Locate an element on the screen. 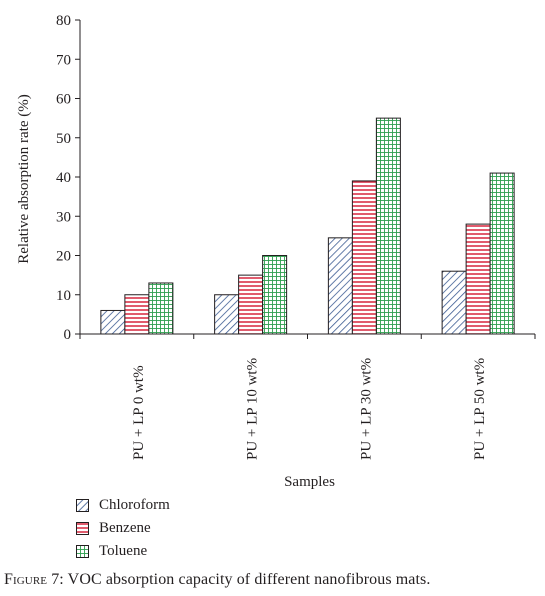 The height and width of the screenshot is (596, 545). legend: Chloroform Benzene Toluene is located at coordinates (123, 528).